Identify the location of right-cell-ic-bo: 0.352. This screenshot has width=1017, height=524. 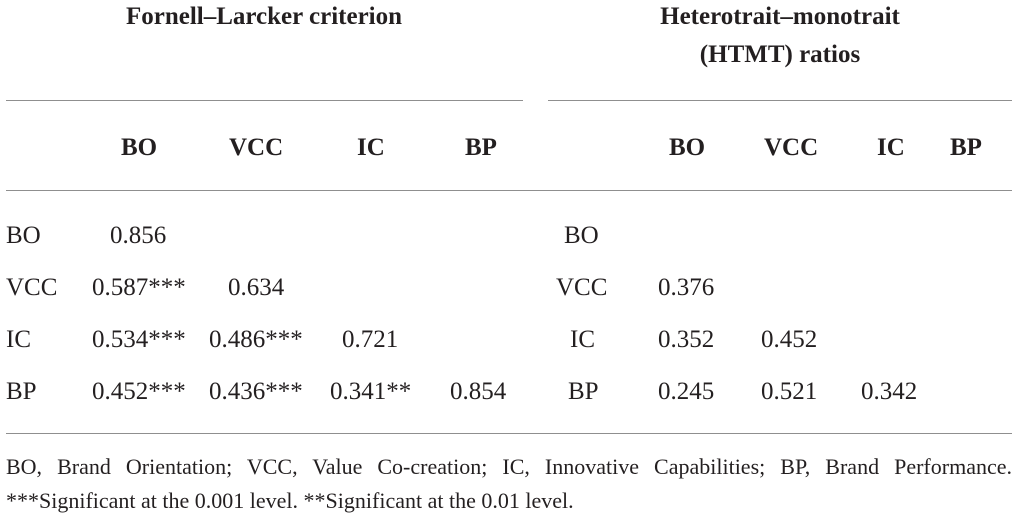
(686, 339).